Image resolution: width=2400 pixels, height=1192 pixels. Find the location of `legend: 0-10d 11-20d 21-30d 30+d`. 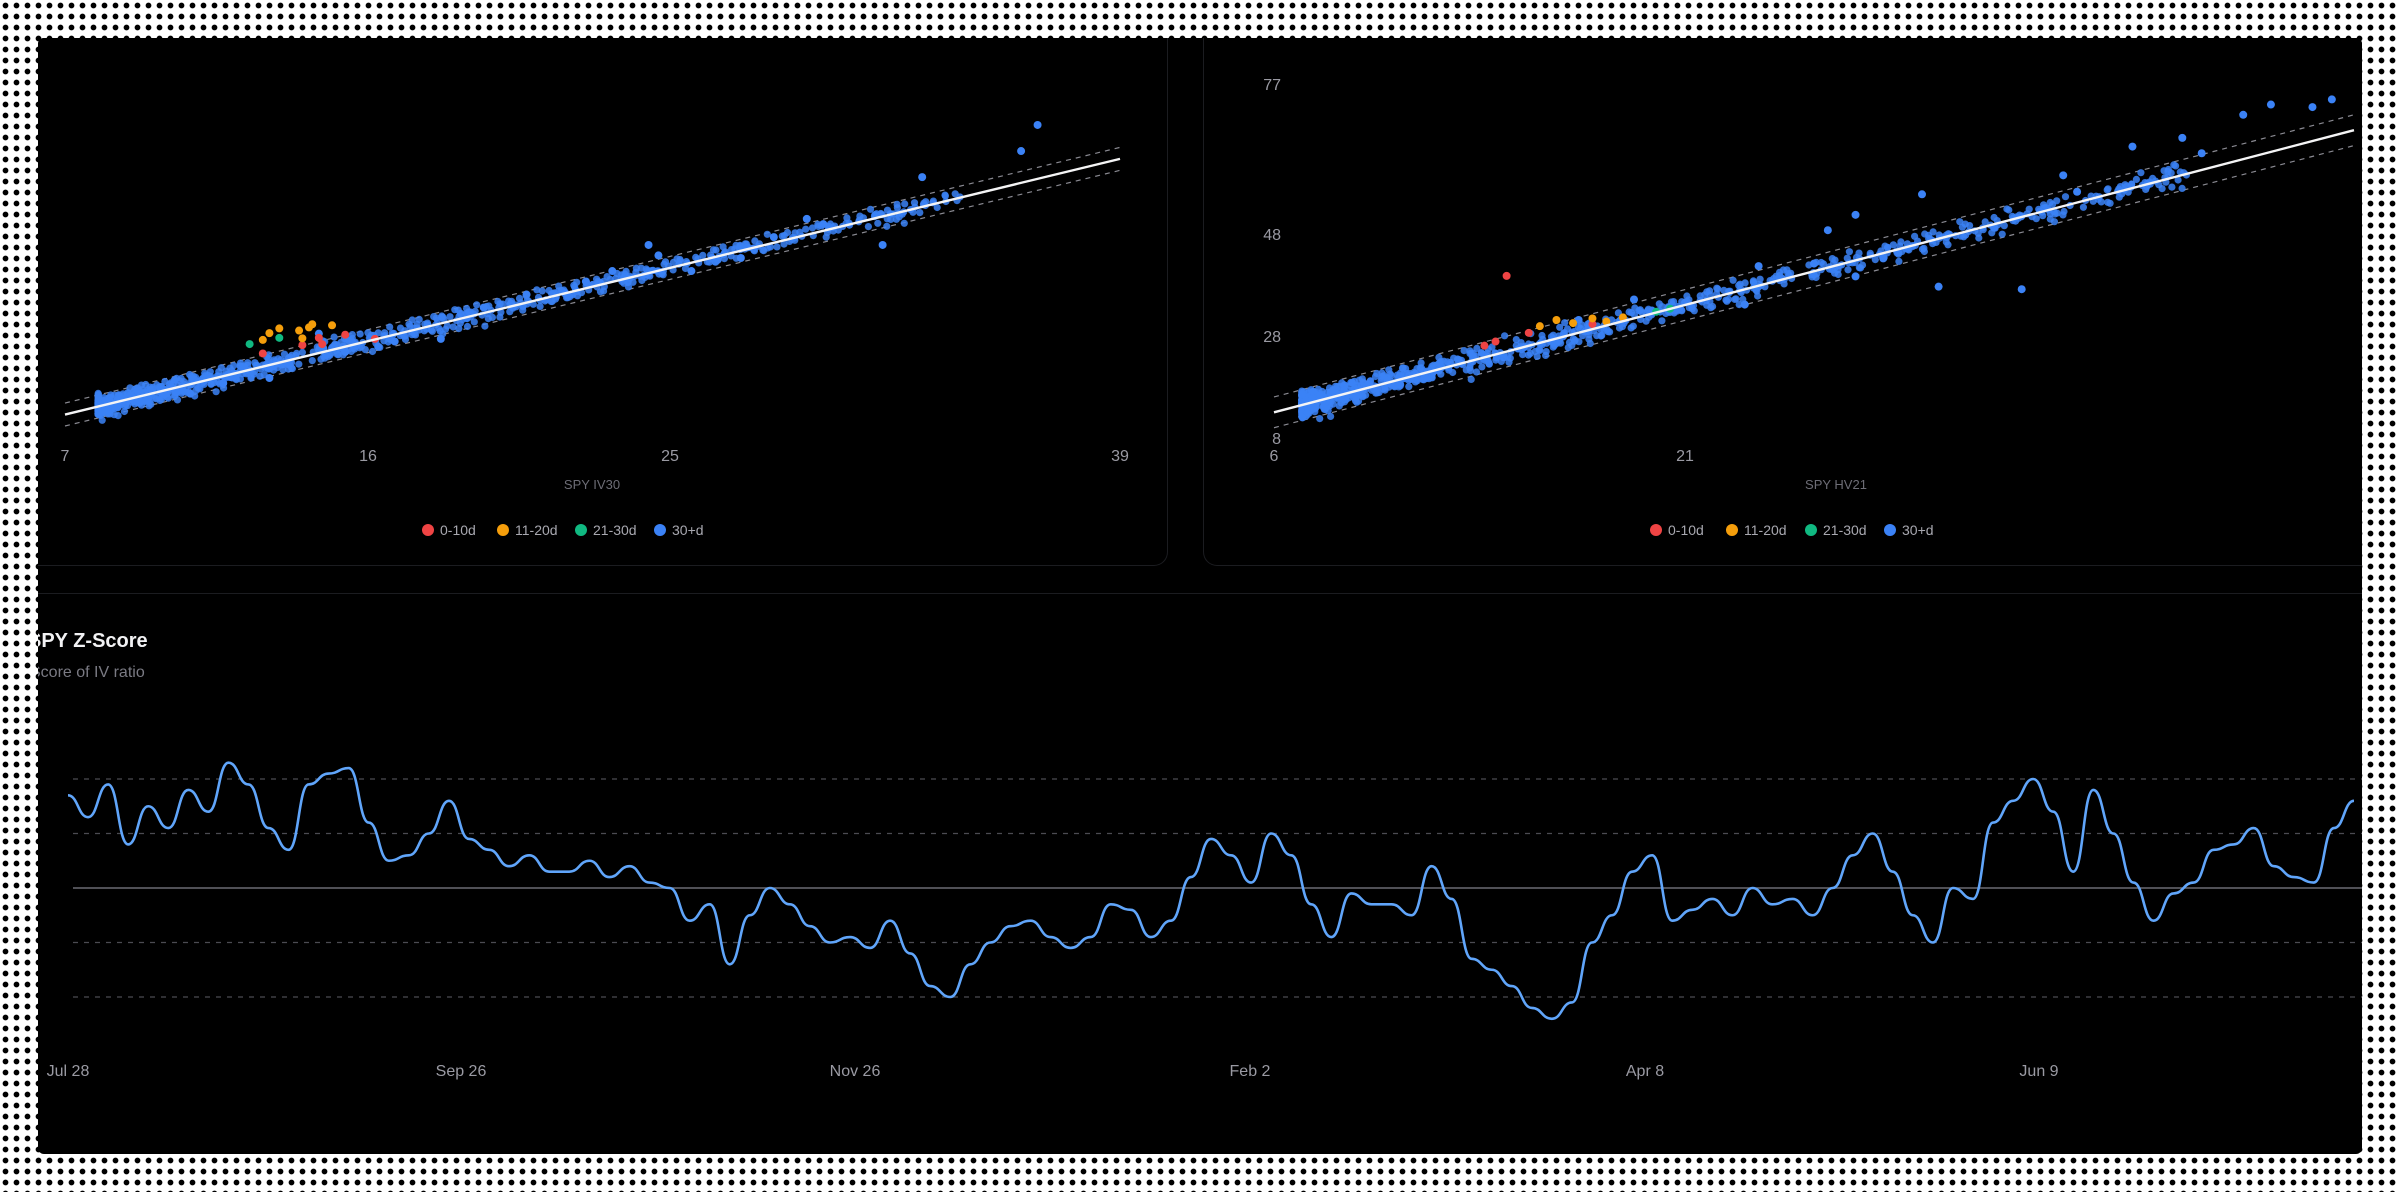

legend: 0-10d 11-20d 21-30d 30+d is located at coordinates (1792, 530).